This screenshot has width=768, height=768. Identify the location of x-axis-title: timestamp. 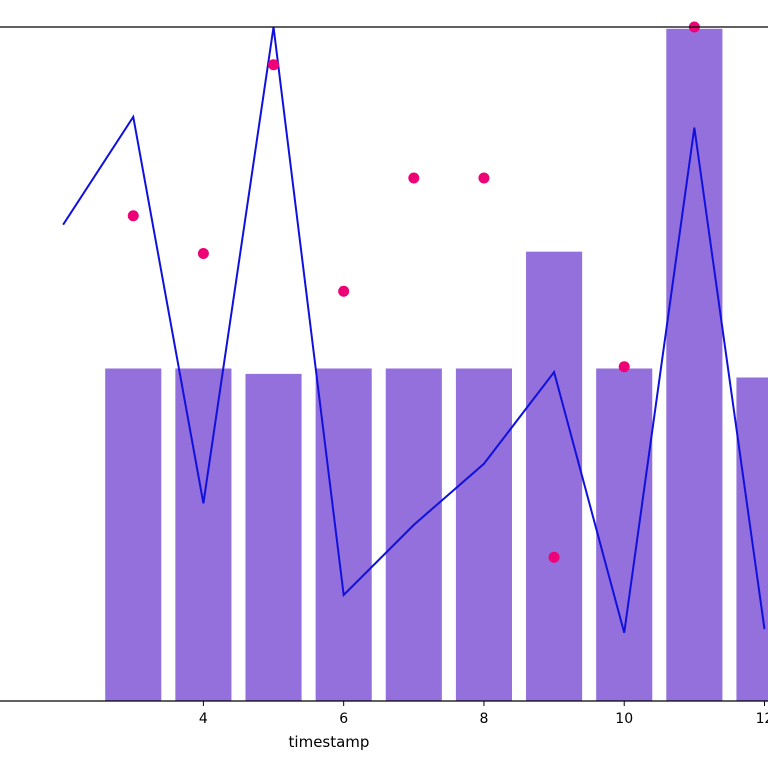
(329, 742).